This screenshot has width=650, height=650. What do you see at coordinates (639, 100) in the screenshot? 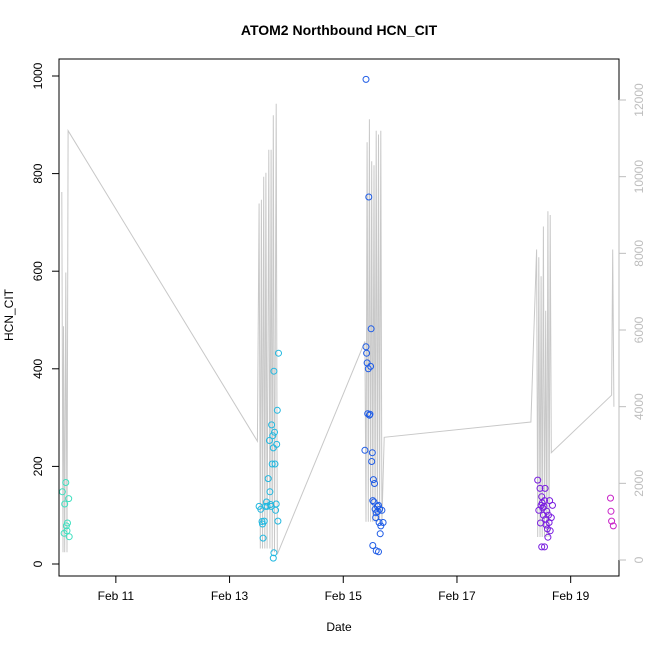
I see `y2-tick-label: 12000` at bounding box center [639, 100].